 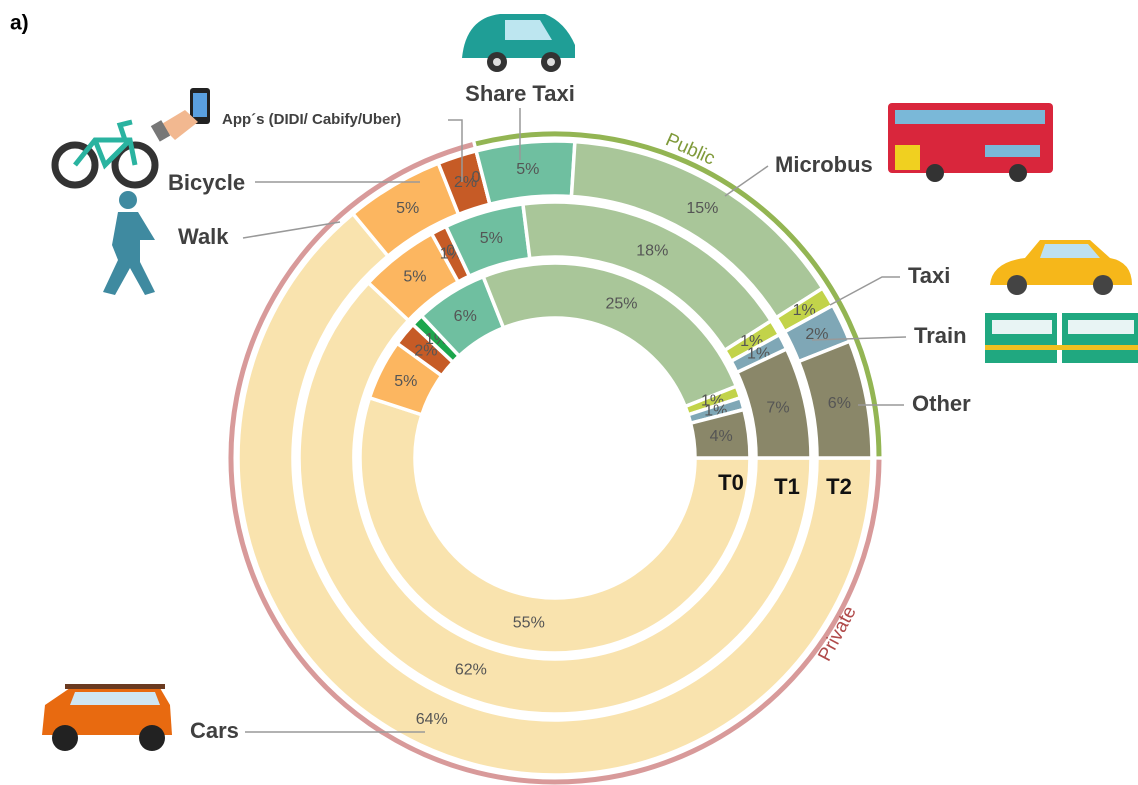 What do you see at coordinates (520, 93) in the screenshot?
I see `category-label: Share Taxi` at bounding box center [520, 93].